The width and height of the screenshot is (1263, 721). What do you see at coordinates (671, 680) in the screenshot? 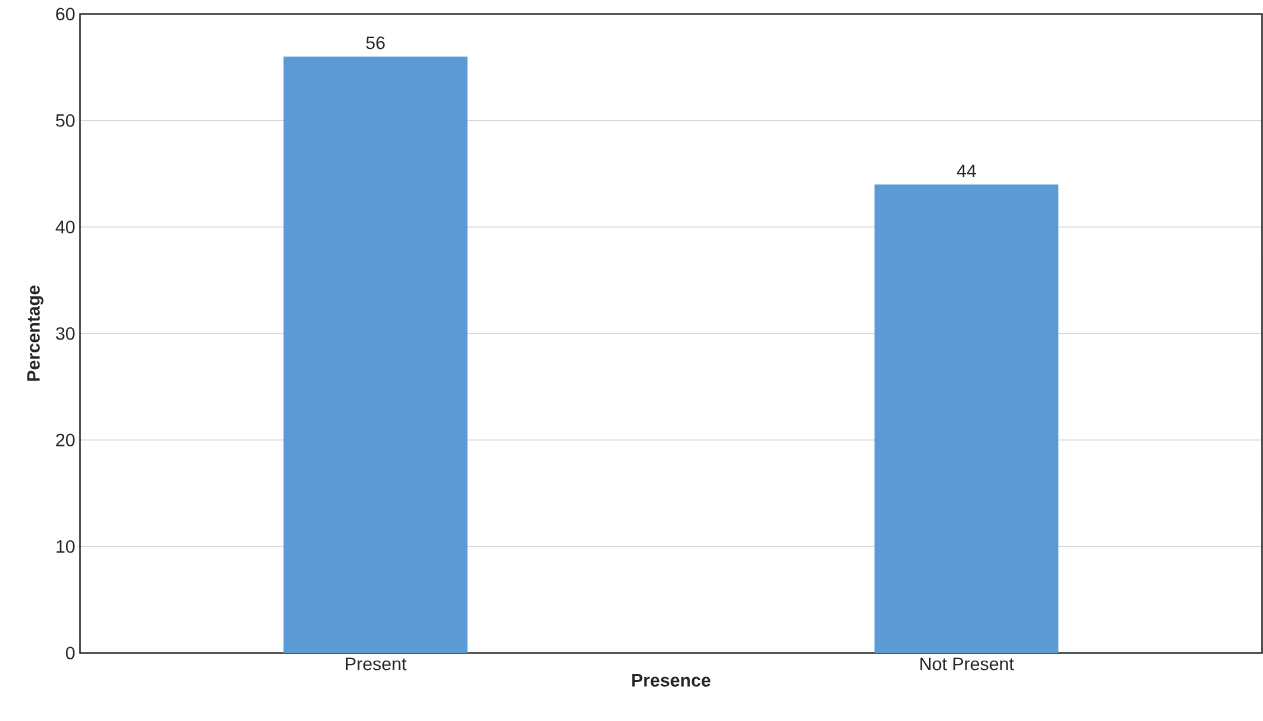
I see `x-axis-title: Presence` at bounding box center [671, 680].